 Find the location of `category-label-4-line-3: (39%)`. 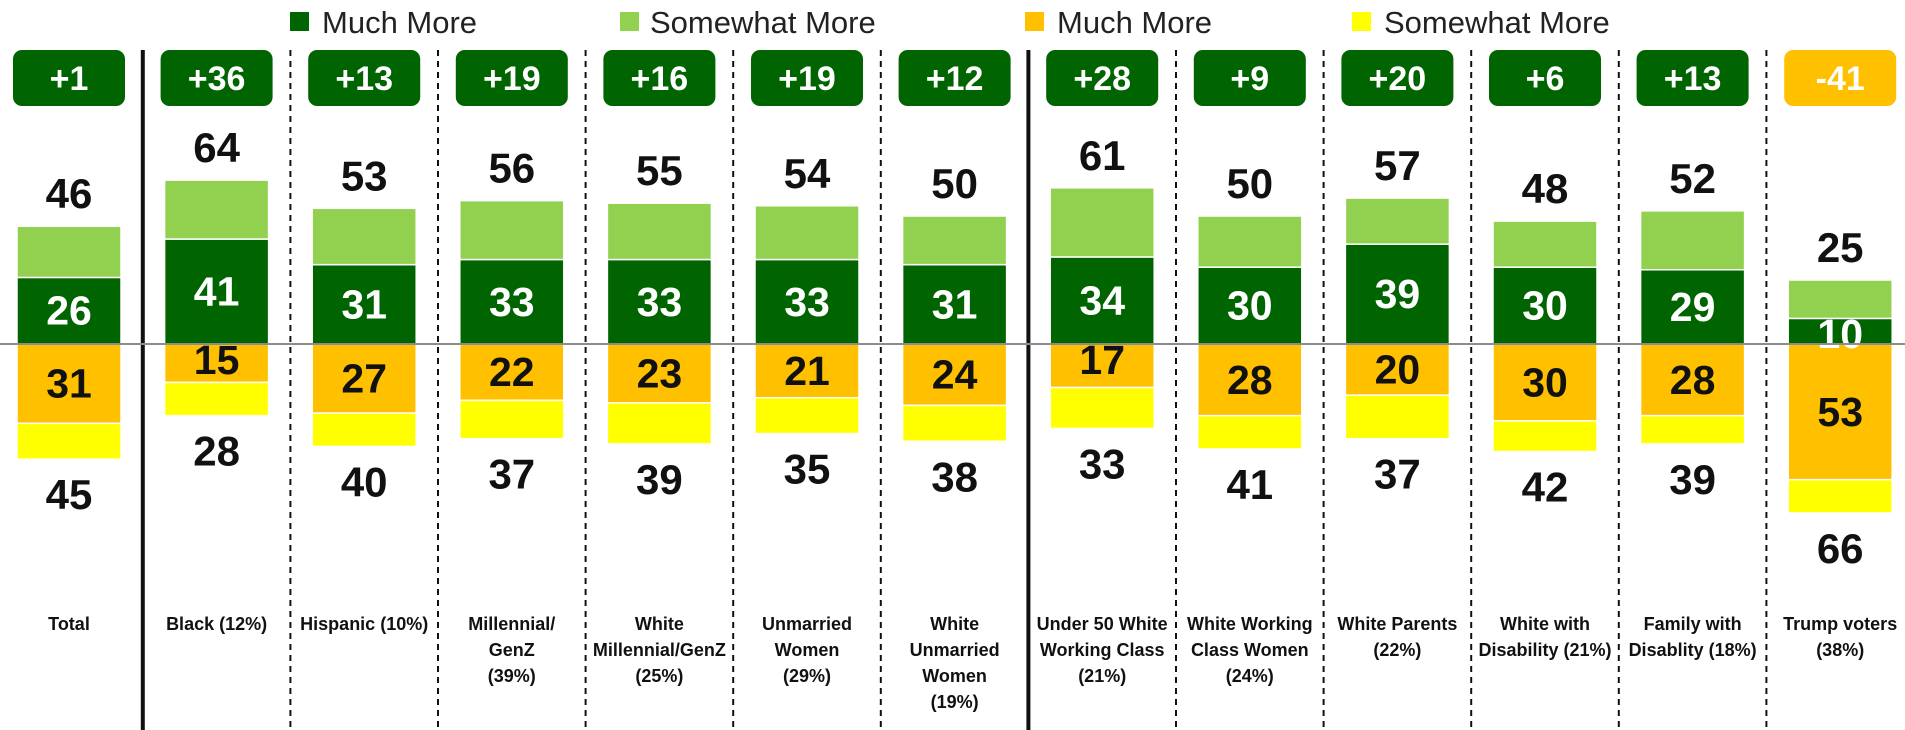

category-label-4-line-3: (39%) is located at coordinates (512, 676).